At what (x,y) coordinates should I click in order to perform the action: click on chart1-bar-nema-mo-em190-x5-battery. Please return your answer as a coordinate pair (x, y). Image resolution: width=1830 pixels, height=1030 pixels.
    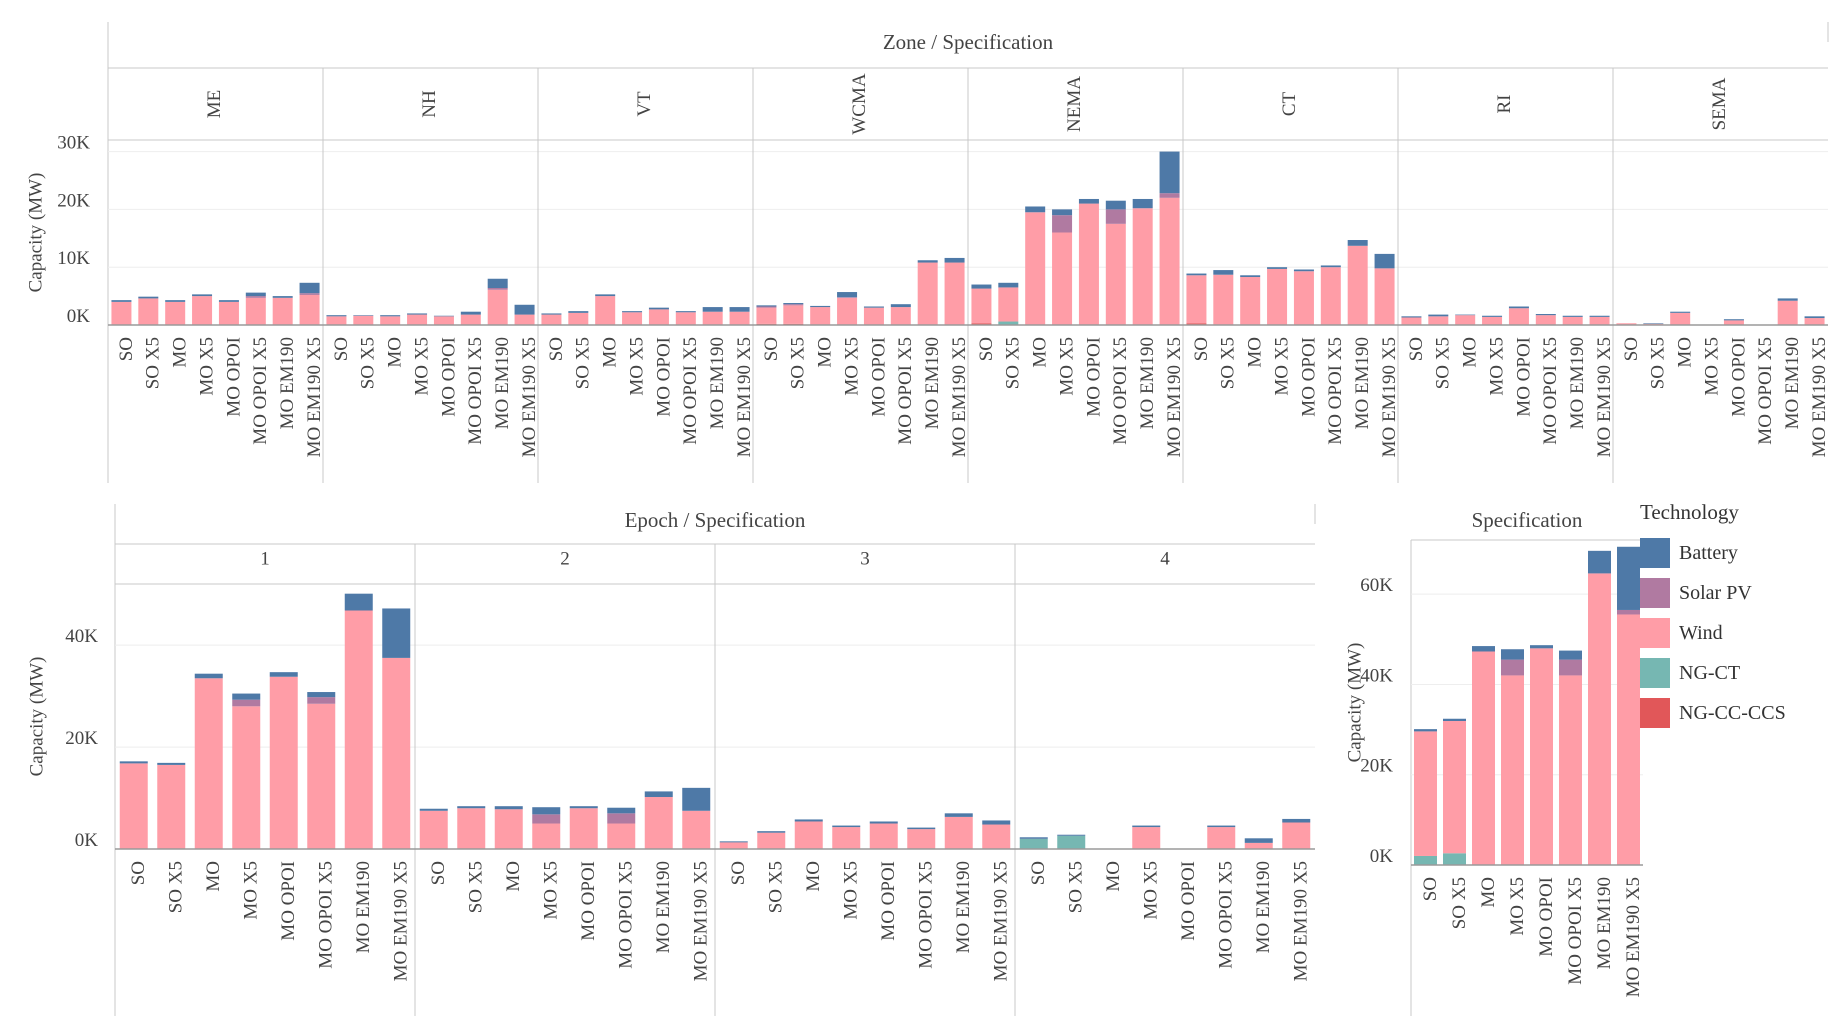
    Looking at the image, I should click on (1169, 172).